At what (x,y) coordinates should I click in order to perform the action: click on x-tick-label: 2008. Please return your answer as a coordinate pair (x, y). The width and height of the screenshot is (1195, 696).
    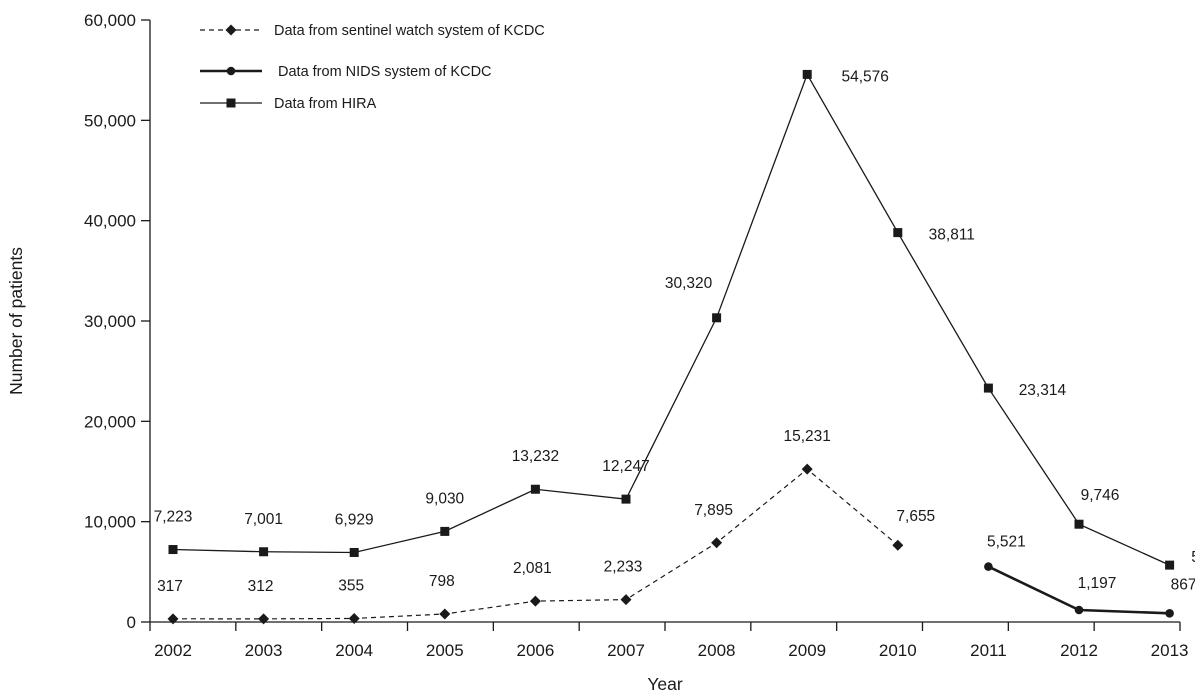
    Looking at the image, I should click on (717, 650).